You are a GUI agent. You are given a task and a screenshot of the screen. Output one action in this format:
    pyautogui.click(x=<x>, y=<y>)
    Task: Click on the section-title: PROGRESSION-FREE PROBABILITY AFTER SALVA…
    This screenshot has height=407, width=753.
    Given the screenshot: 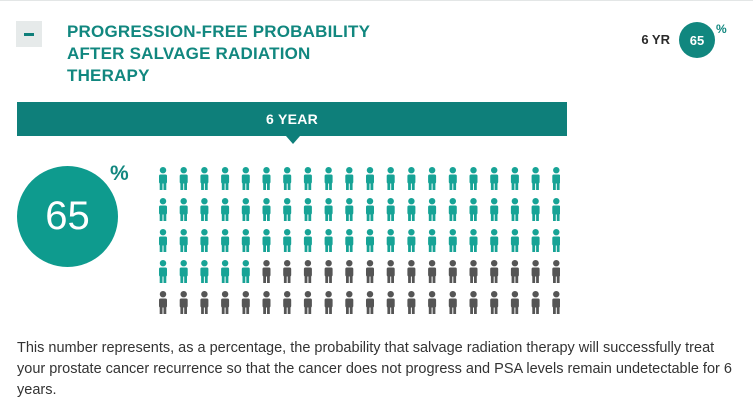 What is the action you would take?
    pyautogui.click(x=218, y=53)
    